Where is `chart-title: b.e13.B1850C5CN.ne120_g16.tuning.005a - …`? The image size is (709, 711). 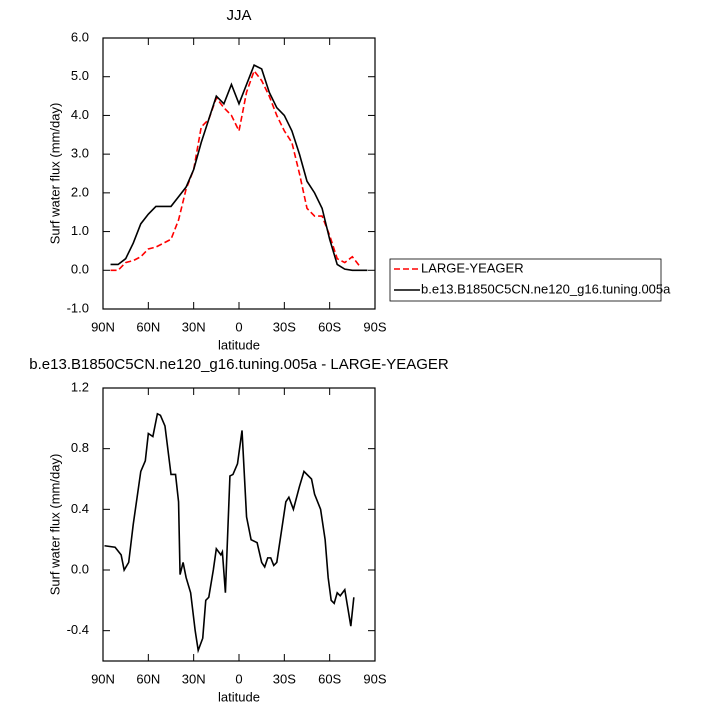
chart-title: b.e13.B1850C5CN.ne120_g16.tuning.005a - … is located at coordinates (239, 364).